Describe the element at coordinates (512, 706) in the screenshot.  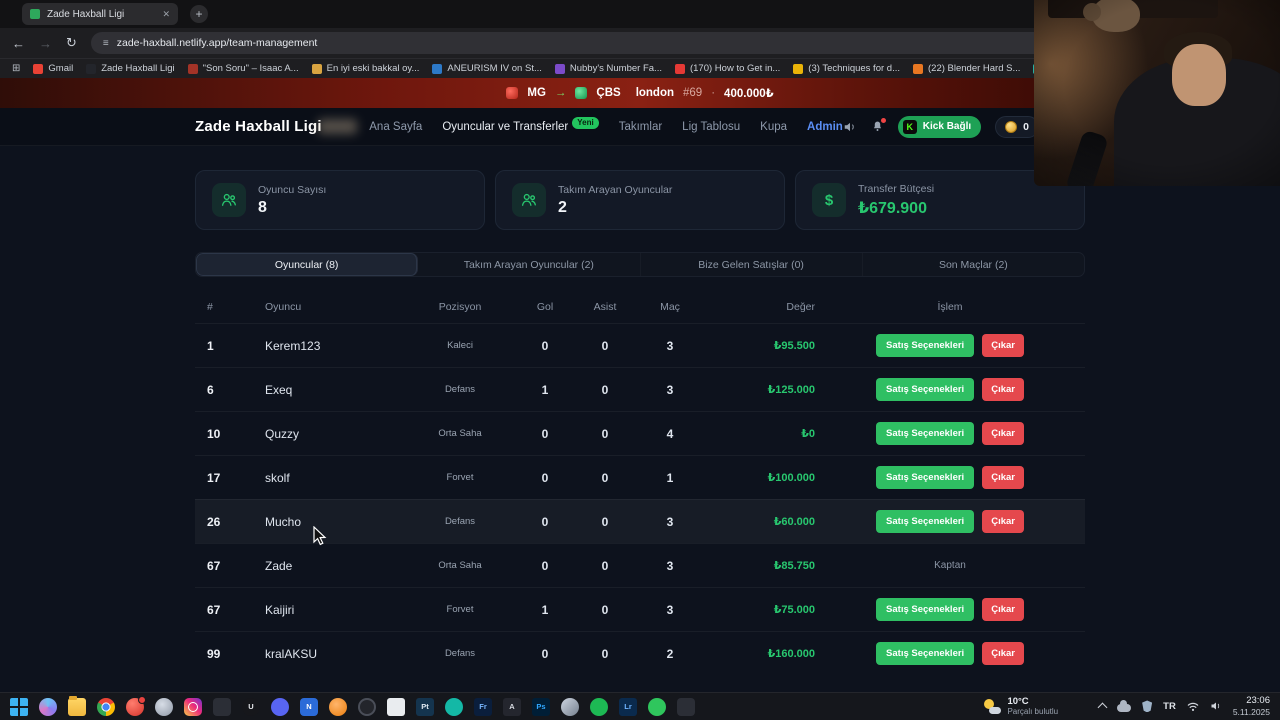
I see `taskbar-adobe-icon: A` at that location.